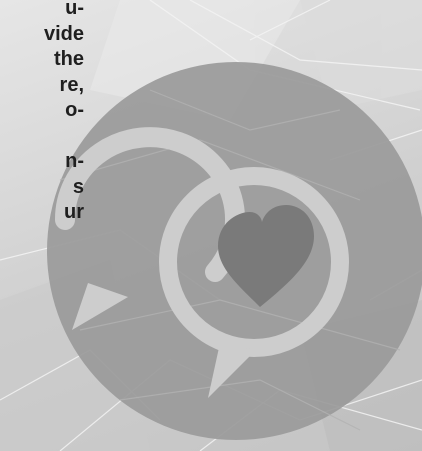  I want to click on text-line: re,, so click(71, 84).